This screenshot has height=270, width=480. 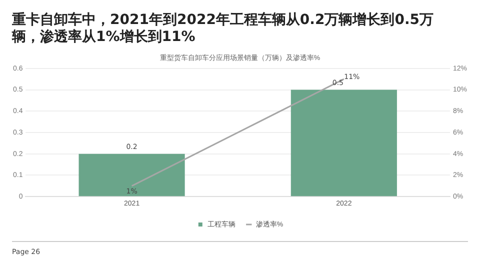 What do you see at coordinates (223, 29) in the screenshot?
I see `chart-title: 重卡自卸车中，2021年到2022年工程车辆从0.2万辆增长到0.5万辆，渗透率从1%增长到11%` at bounding box center [223, 29].